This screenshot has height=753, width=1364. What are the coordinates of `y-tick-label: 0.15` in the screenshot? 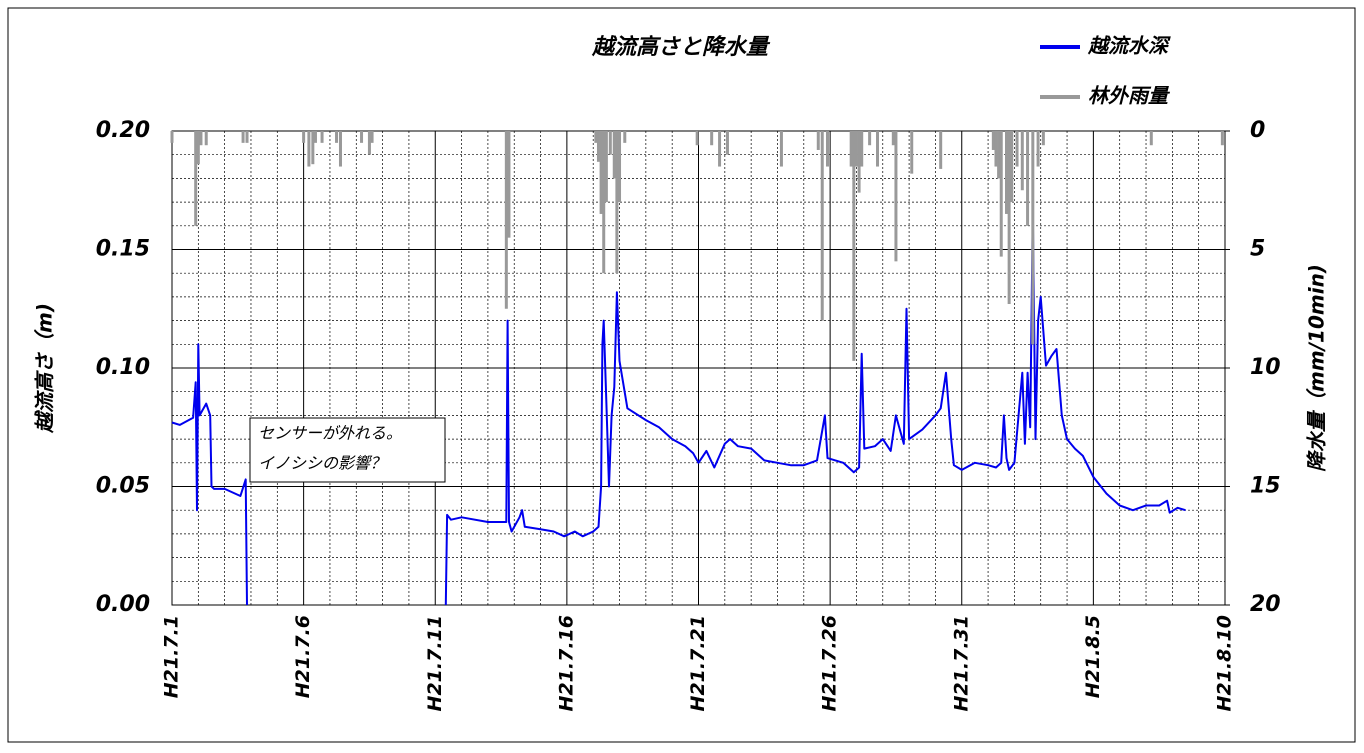 It's located at (123, 249).